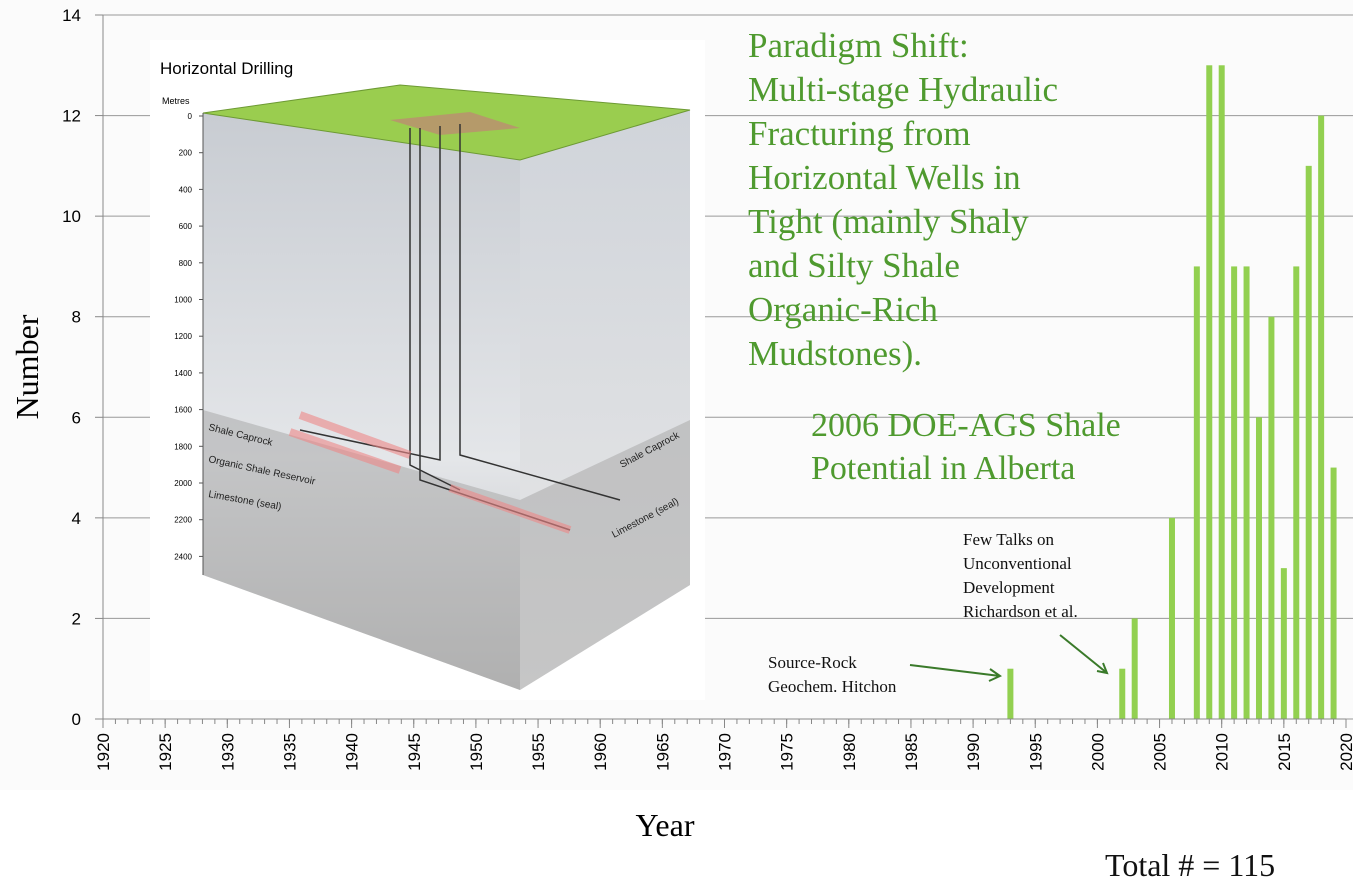  I want to click on x-tick-label: 1940, so click(352, 752).